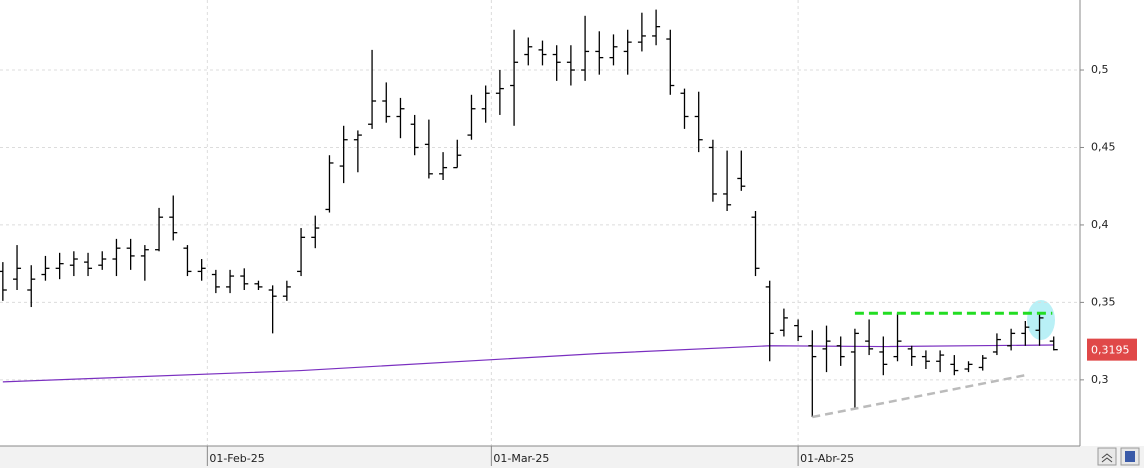  Describe the element at coordinates (521, 458) in the screenshot. I see `x-tick-label: 01-Mar-25` at that location.